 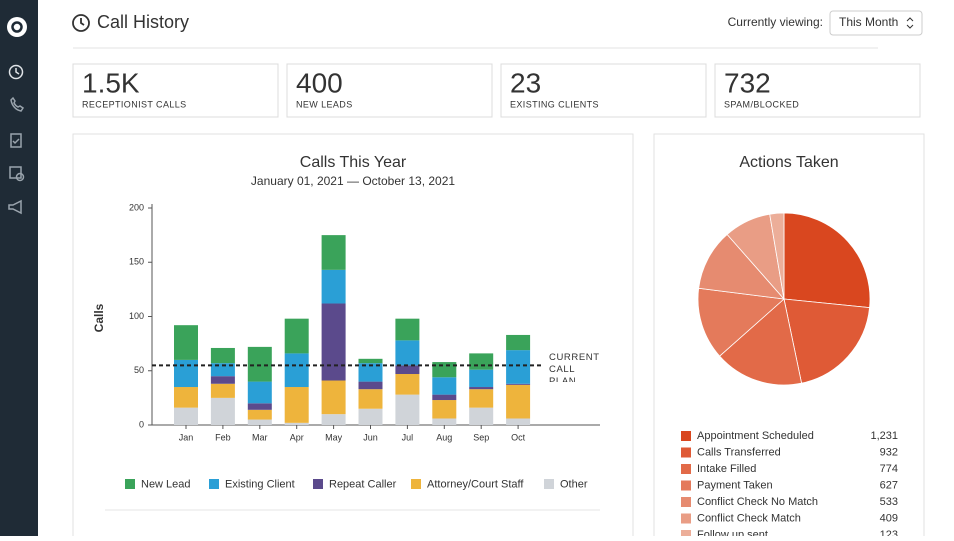 I want to click on x-tick-label: Mar, so click(x=260, y=437).